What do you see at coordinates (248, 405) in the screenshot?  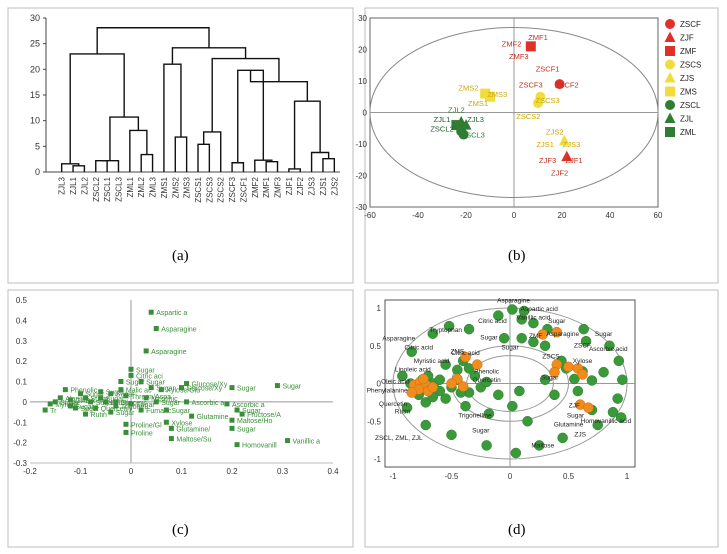 I see `loading-label: Ascorbic a` at bounding box center [248, 405].